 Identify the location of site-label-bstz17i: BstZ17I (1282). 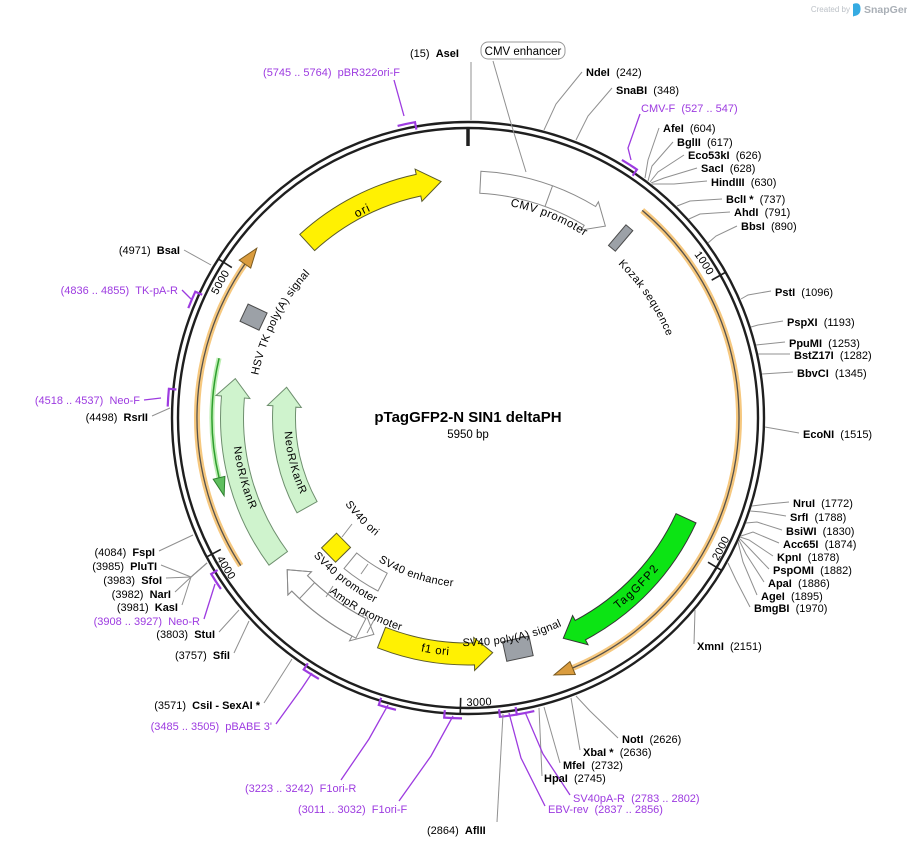
(833, 356).